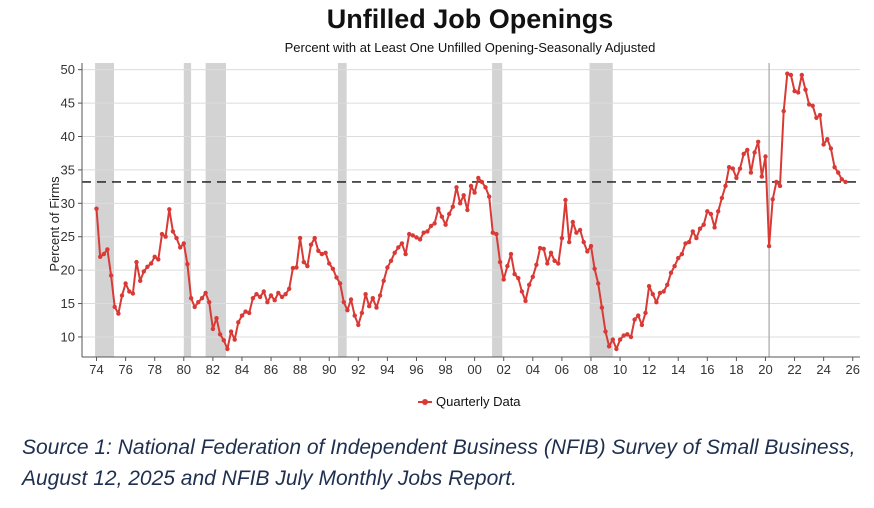 The width and height of the screenshot is (874, 508). I want to click on y-tick-label-10: 10, so click(68, 336).